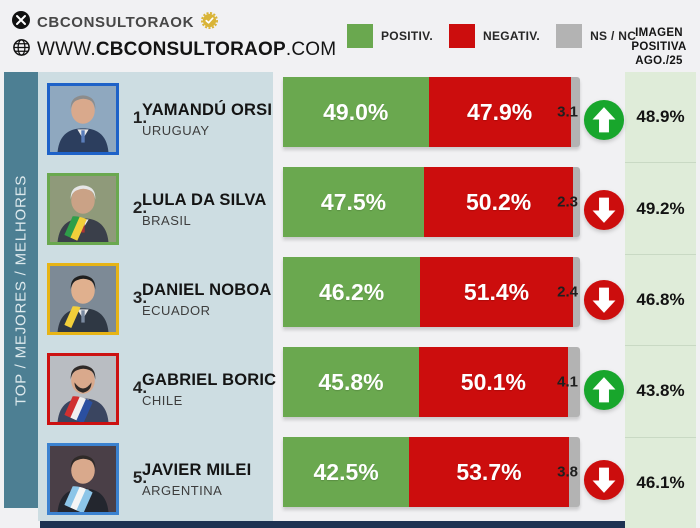  I want to click on negative-value: 50.1%, so click(493, 381).